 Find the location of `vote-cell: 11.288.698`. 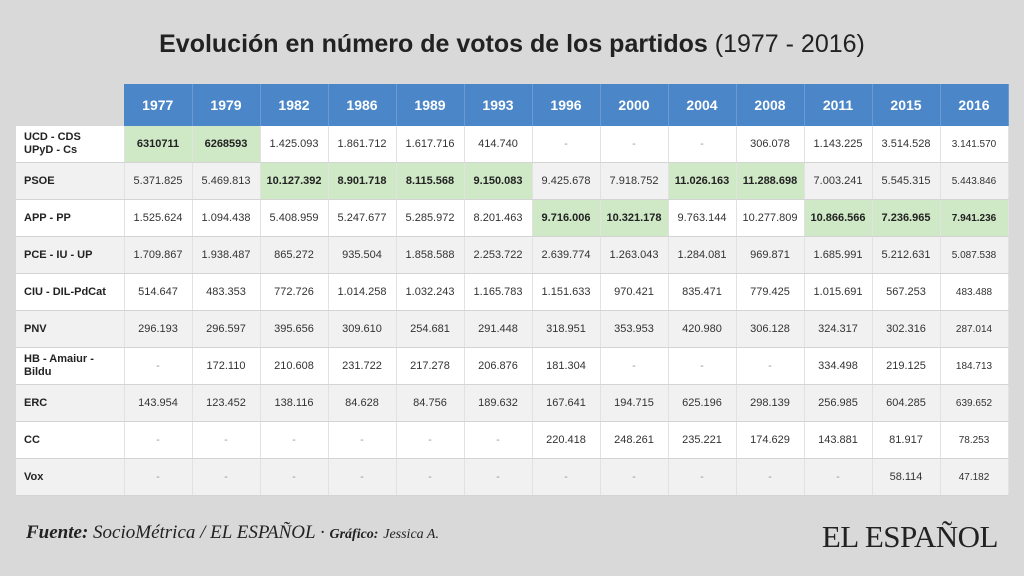

vote-cell: 11.288.698 is located at coordinates (770, 181).